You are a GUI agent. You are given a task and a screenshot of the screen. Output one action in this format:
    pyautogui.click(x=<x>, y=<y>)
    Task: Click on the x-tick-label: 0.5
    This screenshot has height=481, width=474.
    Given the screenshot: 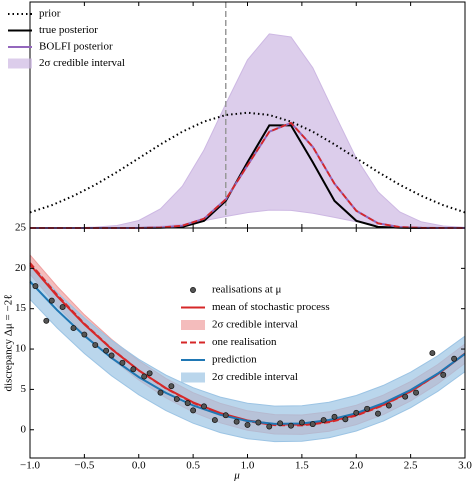 What is the action you would take?
    pyautogui.click(x=193, y=466)
    